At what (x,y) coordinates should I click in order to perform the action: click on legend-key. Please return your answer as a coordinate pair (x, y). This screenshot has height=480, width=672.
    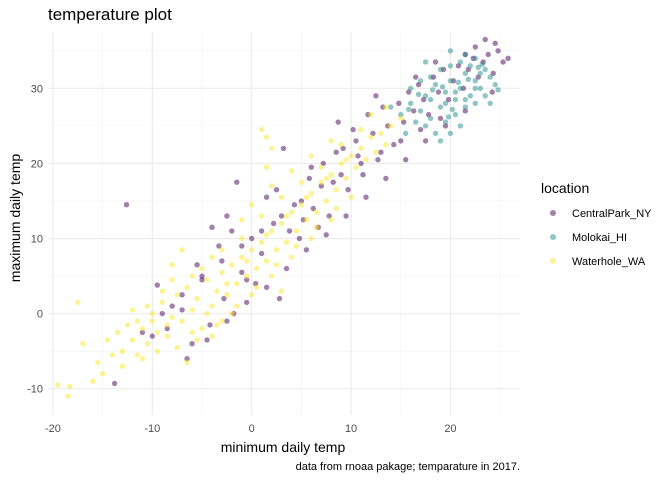
    Looking at the image, I should click on (553, 213).